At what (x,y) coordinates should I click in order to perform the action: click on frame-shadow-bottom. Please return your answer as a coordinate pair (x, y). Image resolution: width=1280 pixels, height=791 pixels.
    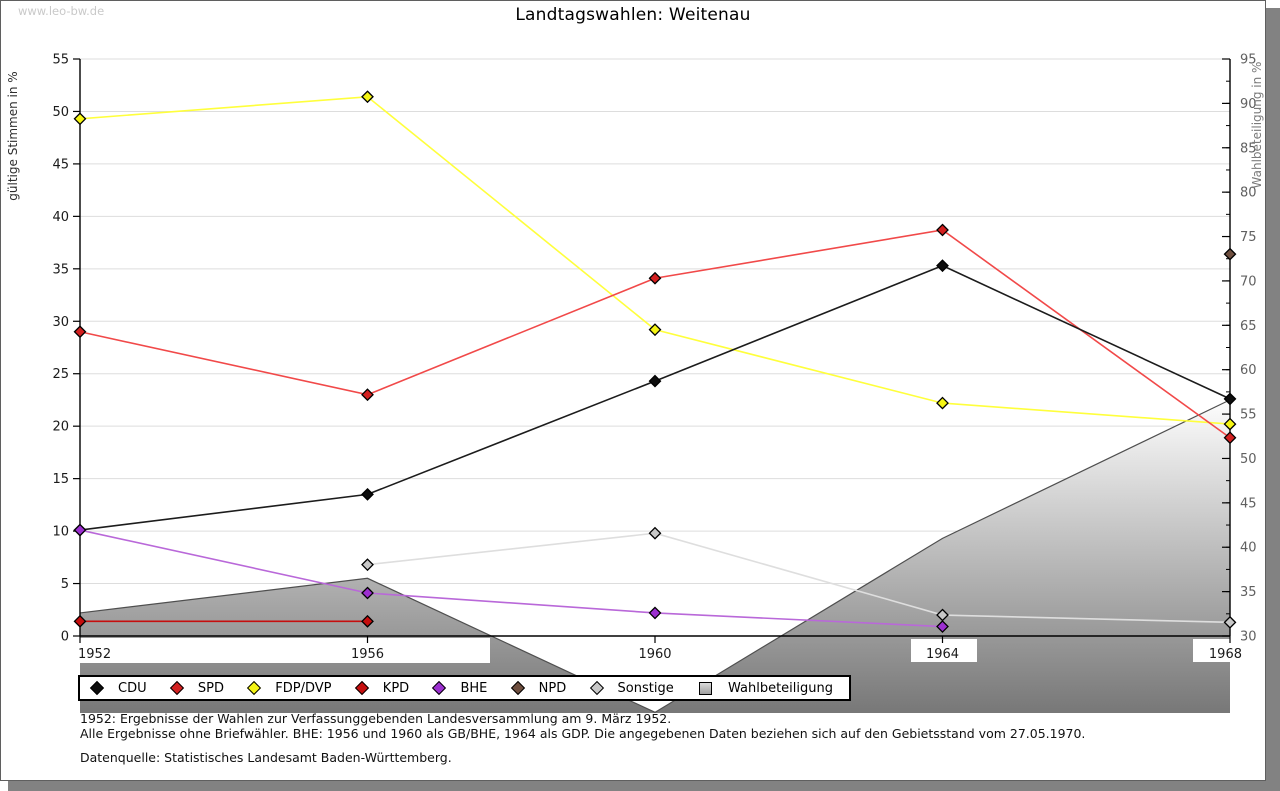
    Looking at the image, I should click on (637, 786).